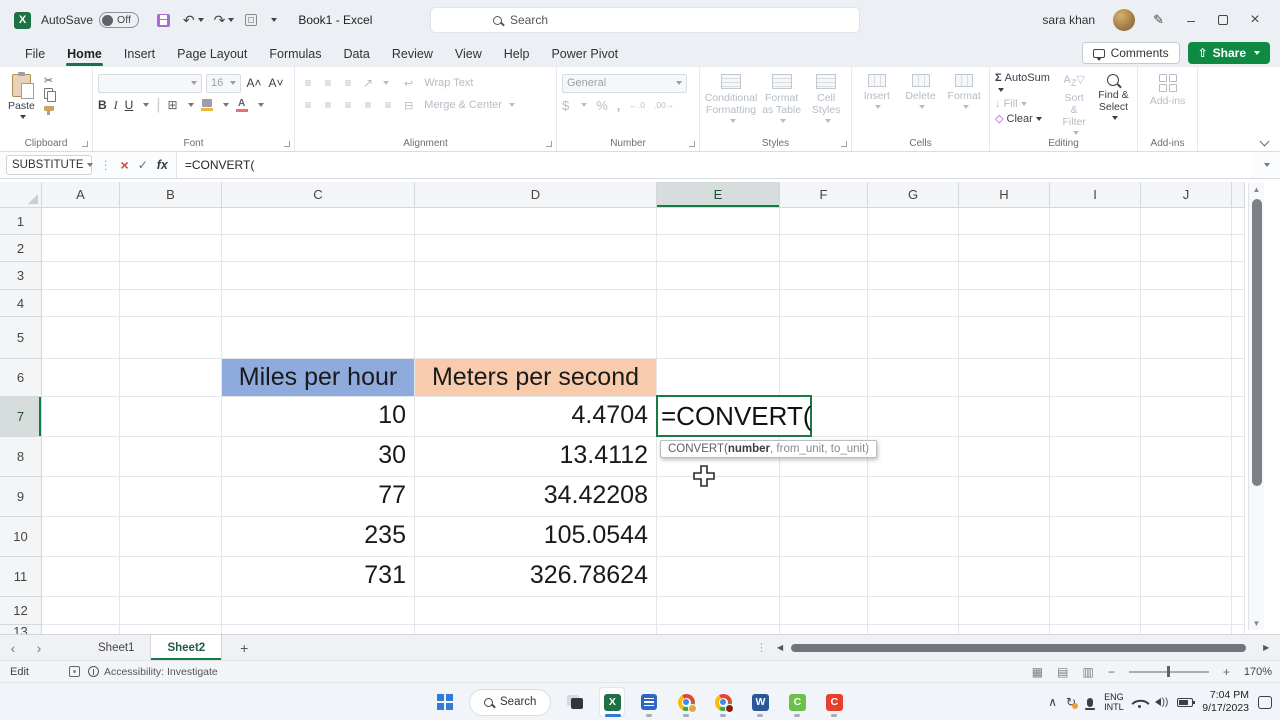 This screenshot has height=720, width=1280. Describe the element at coordinates (445, 702) in the screenshot. I see `windows-start-button` at that location.